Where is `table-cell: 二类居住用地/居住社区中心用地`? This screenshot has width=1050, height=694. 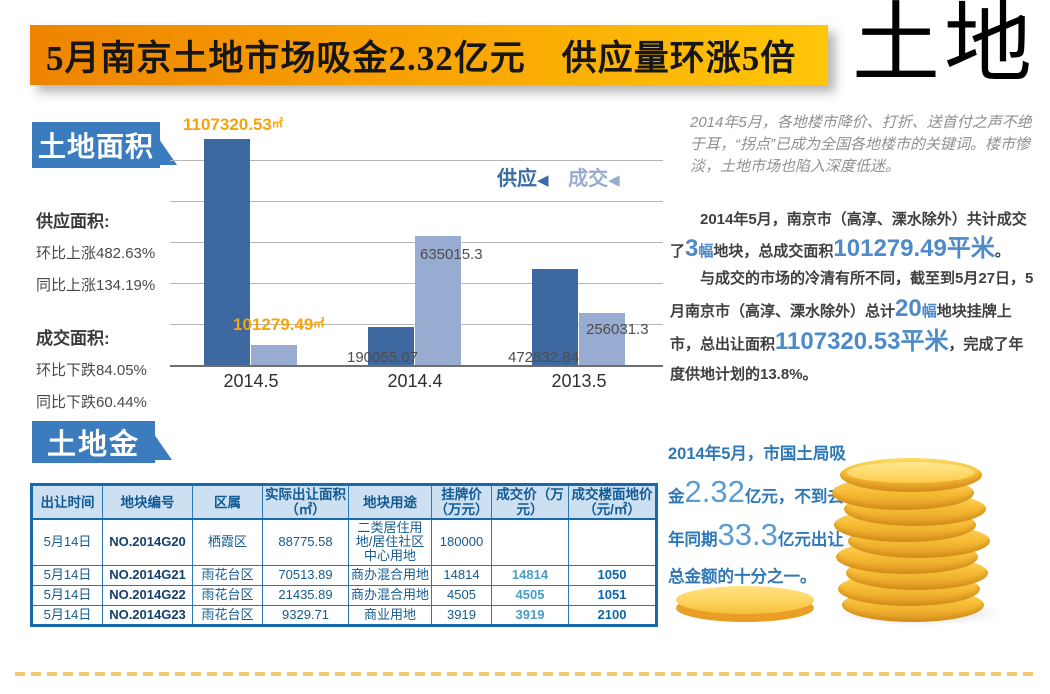
table-cell: 二类居住用地/居住社区中心用地 is located at coordinates (390, 542).